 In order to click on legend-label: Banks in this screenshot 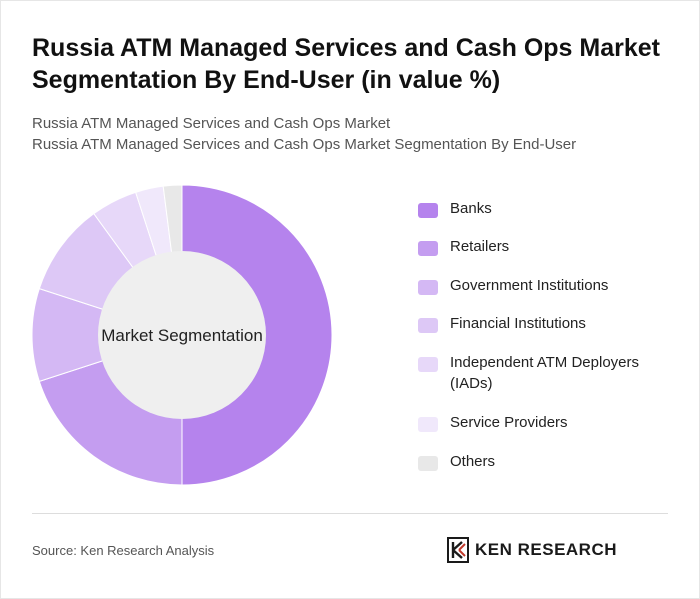, I will do `click(471, 208)`.